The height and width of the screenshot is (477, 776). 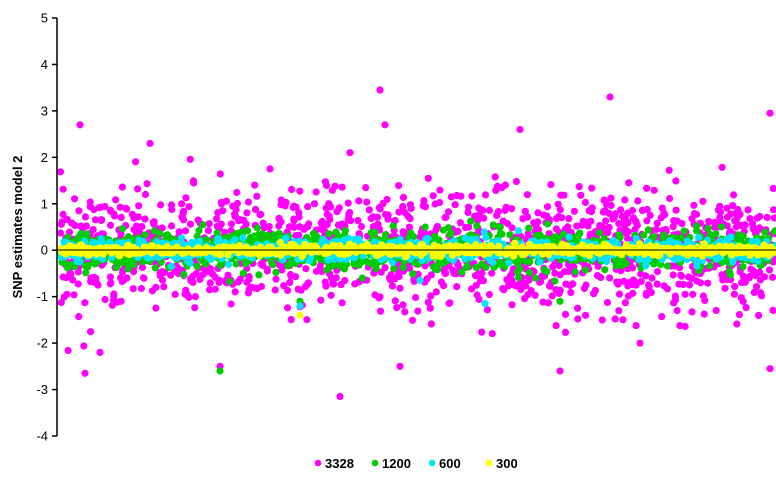 What do you see at coordinates (44, 203) in the screenshot?
I see `y-tick-label: 1` at bounding box center [44, 203].